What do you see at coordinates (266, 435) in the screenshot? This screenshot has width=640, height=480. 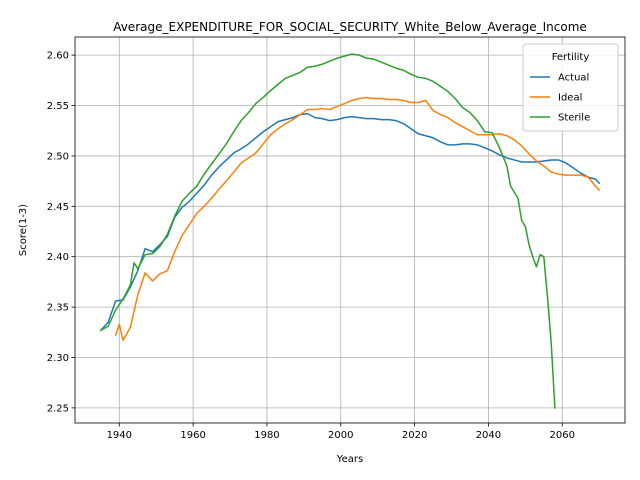 I see `x-tick-label: 1980` at bounding box center [266, 435].